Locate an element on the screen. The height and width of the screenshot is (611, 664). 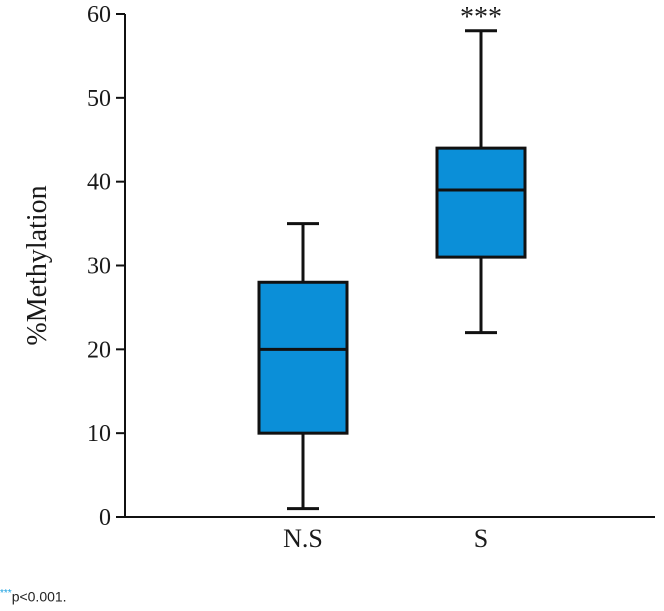
significance-label: *** is located at coordinates (481, 17).